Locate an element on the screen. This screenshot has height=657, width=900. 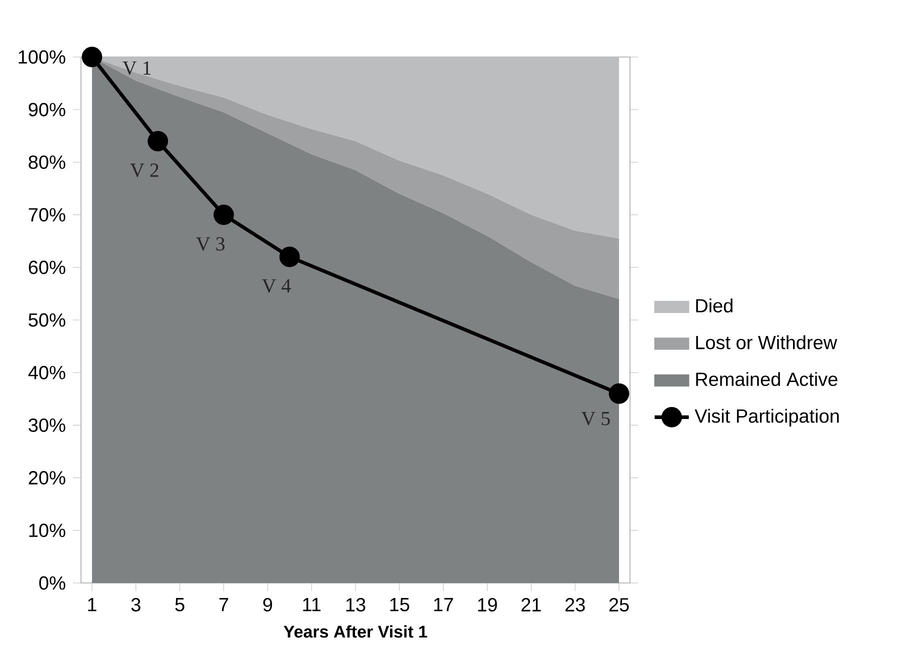
annotation: V 1 is located at coordinates (136, 68).